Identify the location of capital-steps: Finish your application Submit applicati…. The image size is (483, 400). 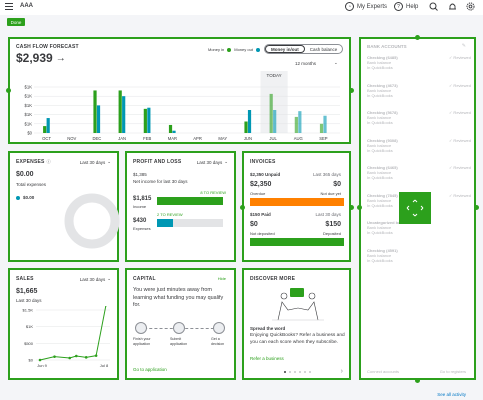
(182, 337).